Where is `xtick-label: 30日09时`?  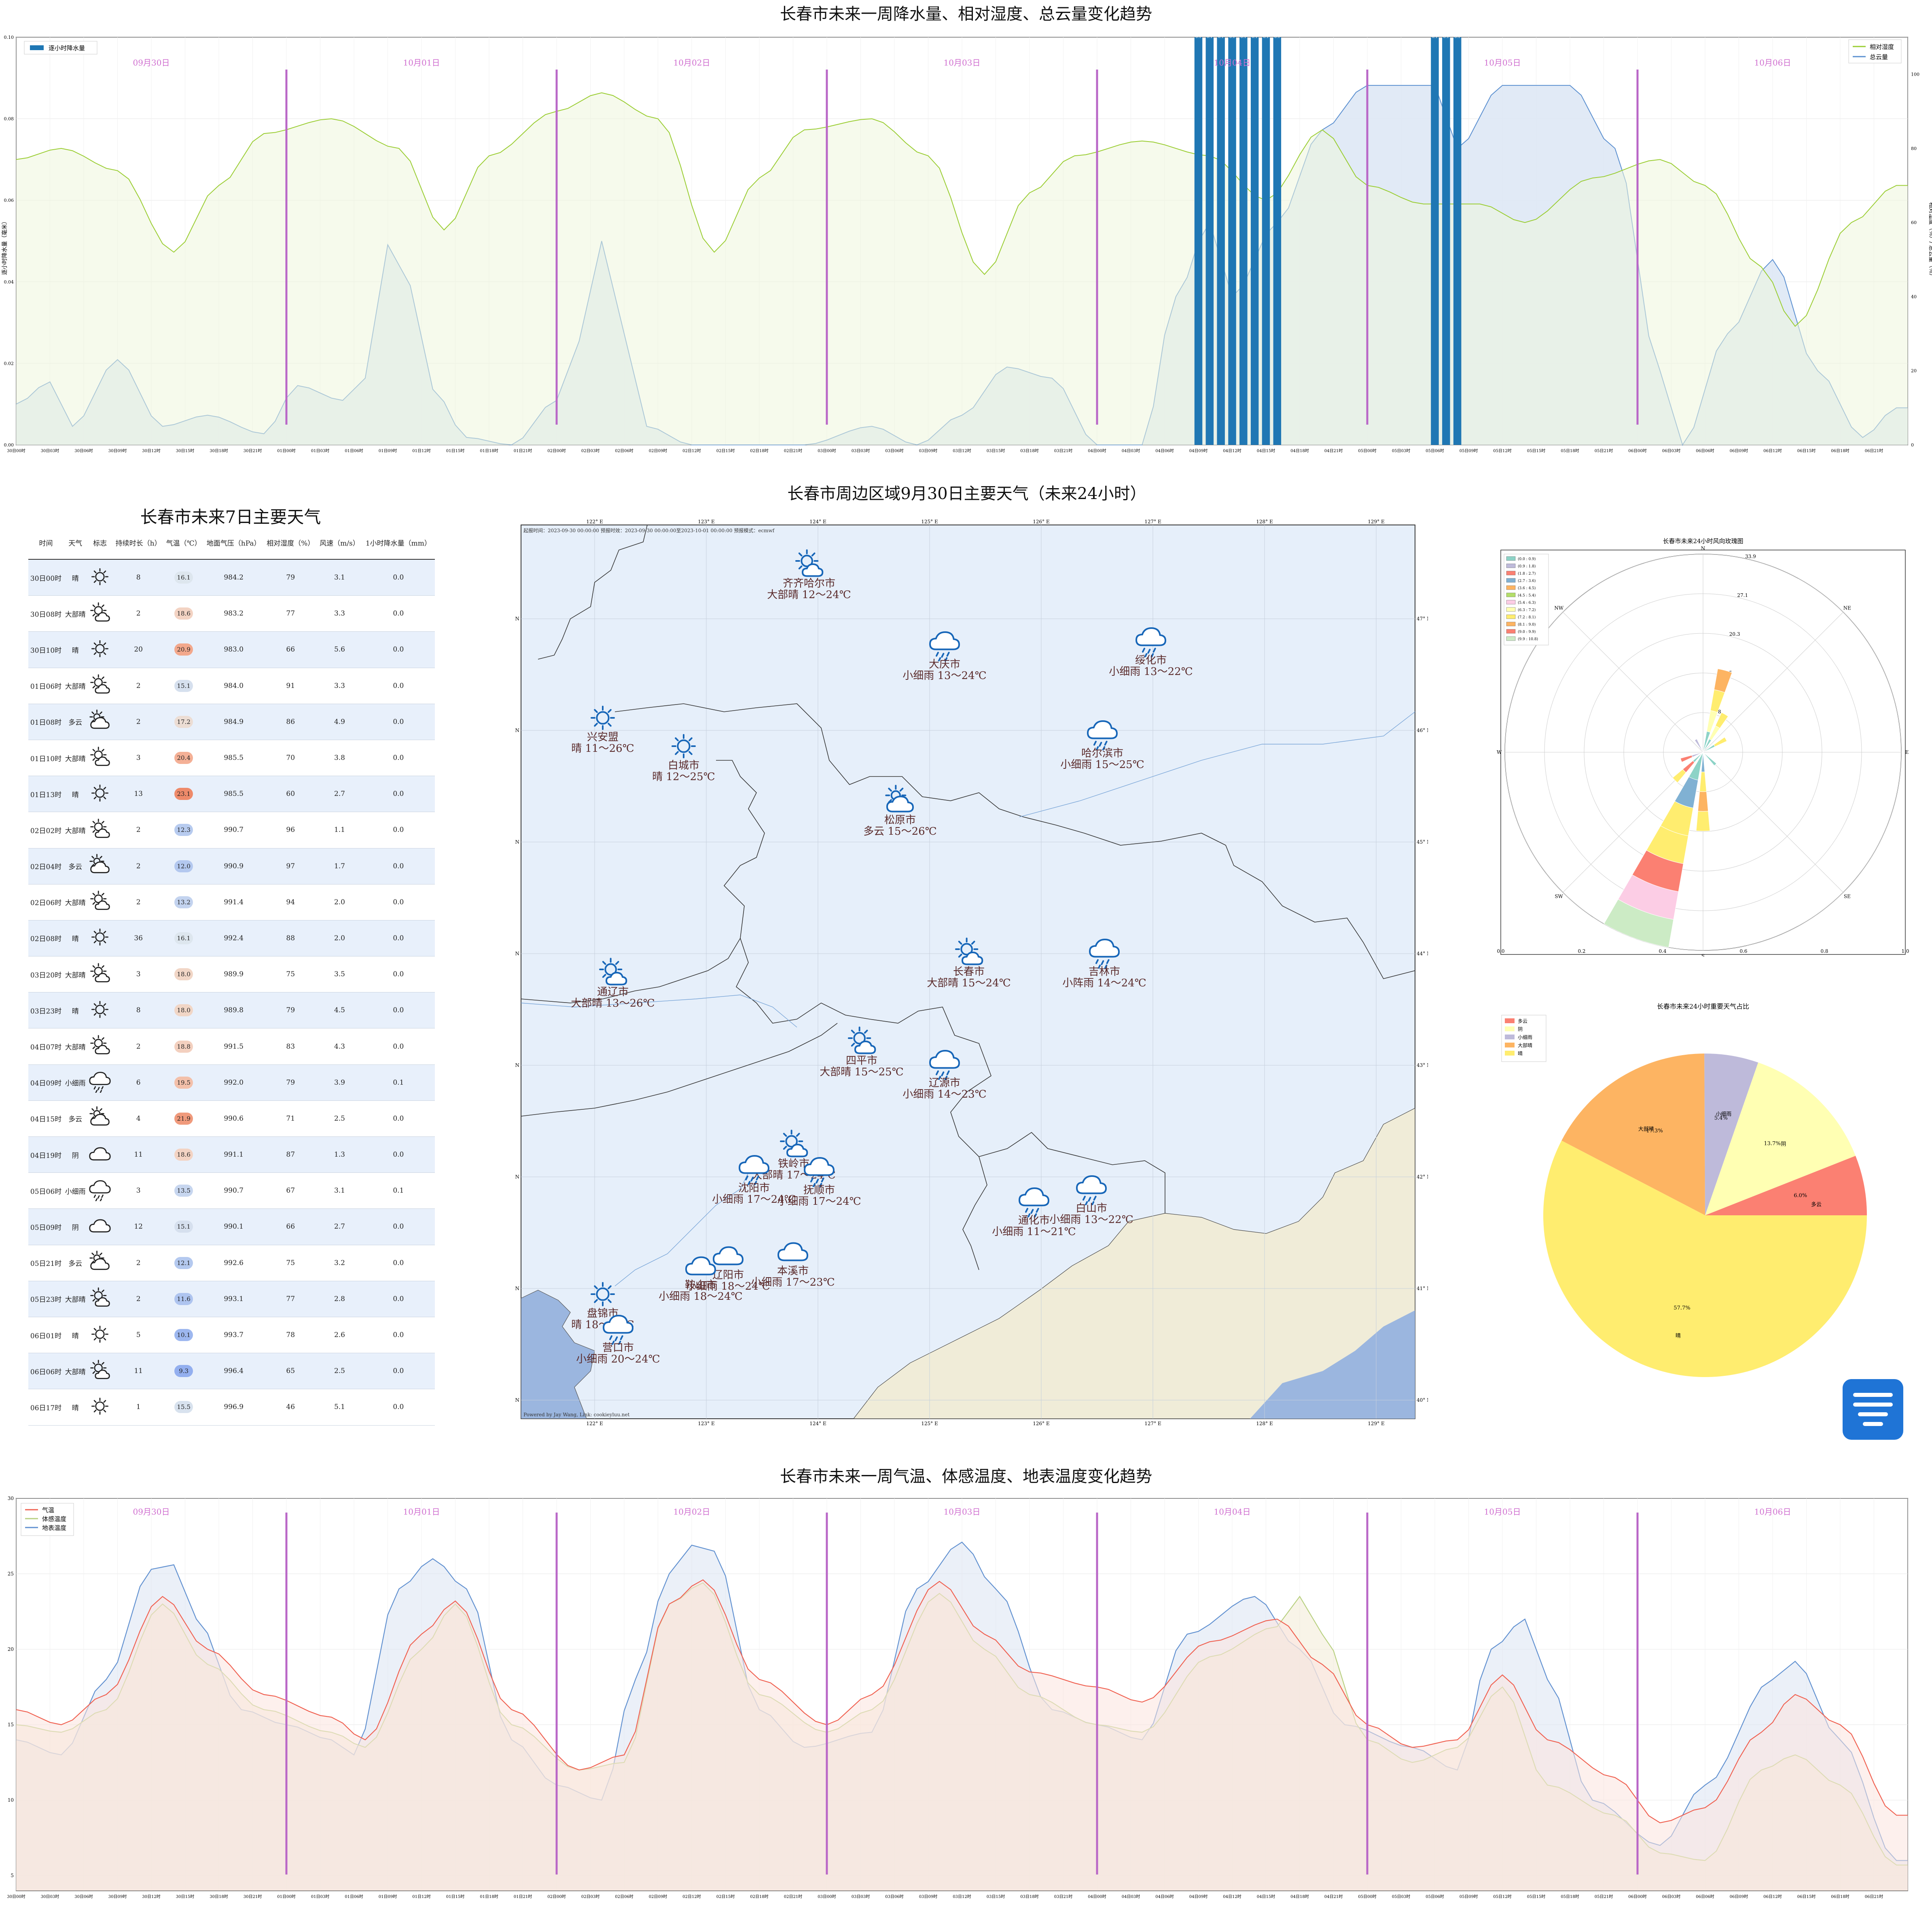 xtick-label: 30日09时 is located at coordinates (117, 451).